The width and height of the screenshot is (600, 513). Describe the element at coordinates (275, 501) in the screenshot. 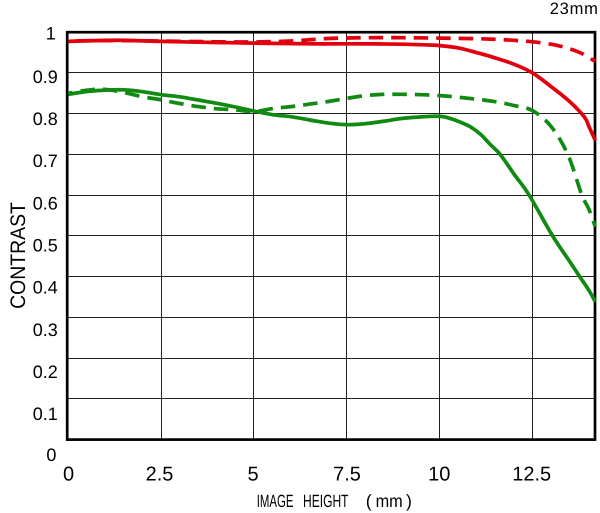

I see `svg-text: IMAGE` at that location.